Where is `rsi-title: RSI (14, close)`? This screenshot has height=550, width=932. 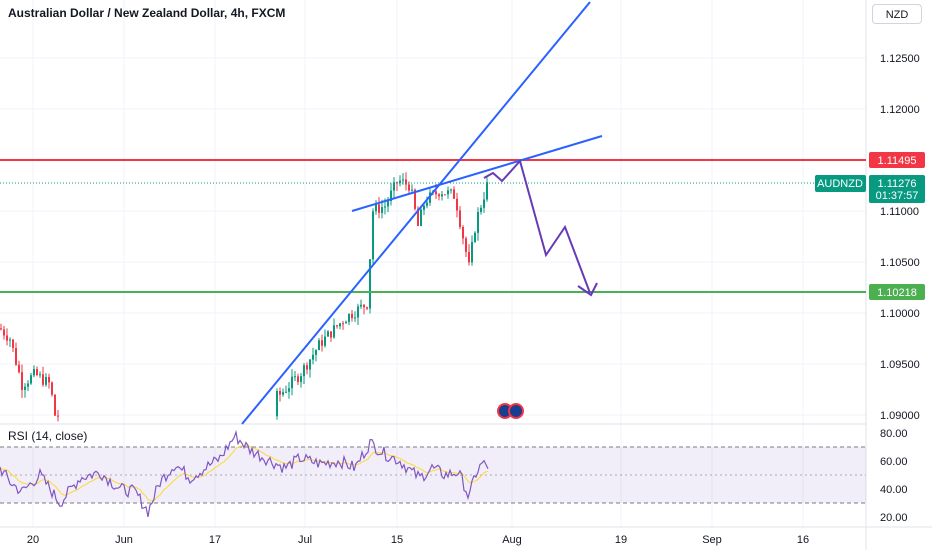
rsi-title: RSI (14, close) is located at coordinates (47, 436).